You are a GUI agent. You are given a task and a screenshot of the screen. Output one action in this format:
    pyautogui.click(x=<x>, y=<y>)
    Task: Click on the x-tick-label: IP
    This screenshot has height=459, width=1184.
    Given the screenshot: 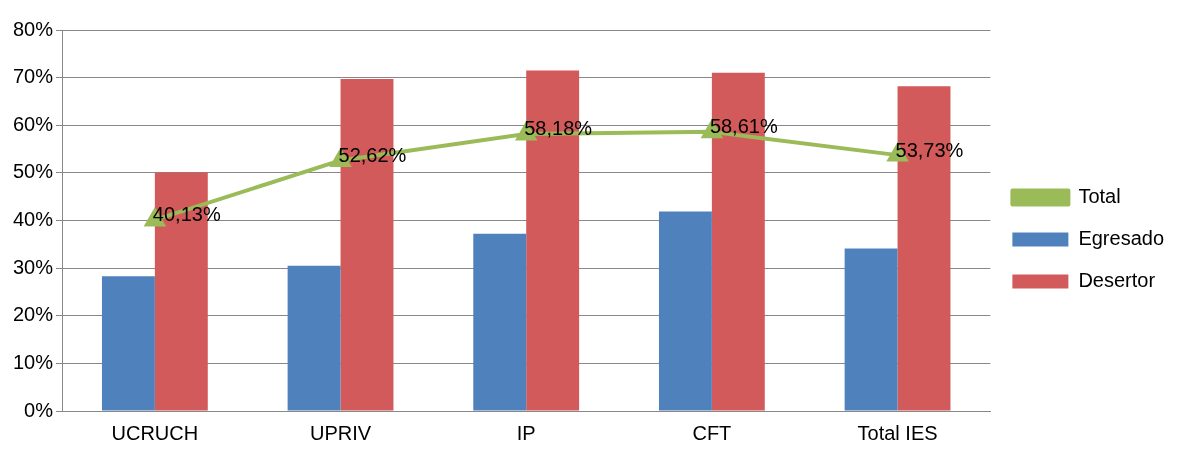 What is the action you would take?
    pyautogui.click(x=526, y=432)
    